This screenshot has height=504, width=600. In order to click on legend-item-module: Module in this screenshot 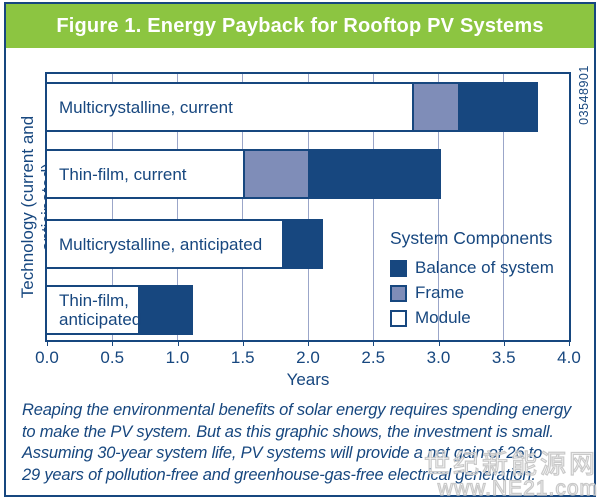, I will do `click(472, 318)`.